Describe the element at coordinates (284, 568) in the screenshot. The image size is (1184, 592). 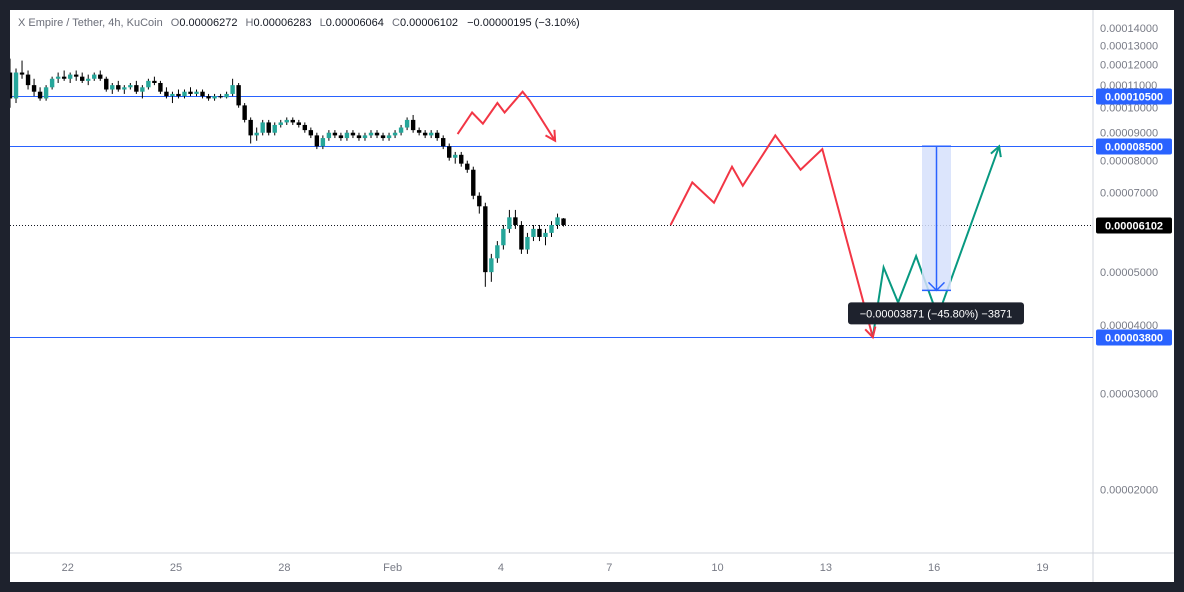
I see `date-tick-label: 28` at that location.